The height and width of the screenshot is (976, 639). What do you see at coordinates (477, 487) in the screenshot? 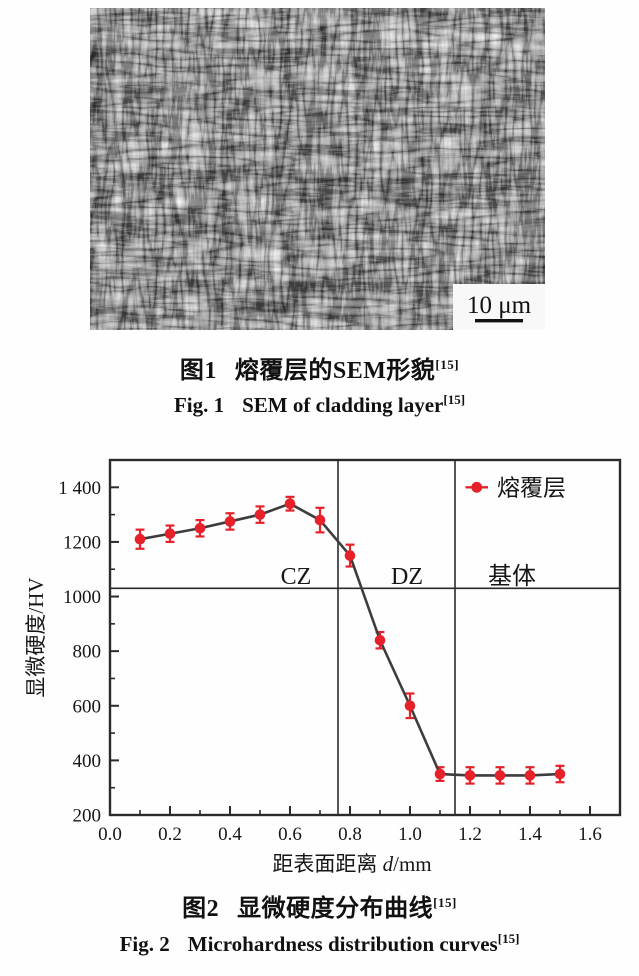
I see `legend-marker-icon` at bounding box center [477, 487].